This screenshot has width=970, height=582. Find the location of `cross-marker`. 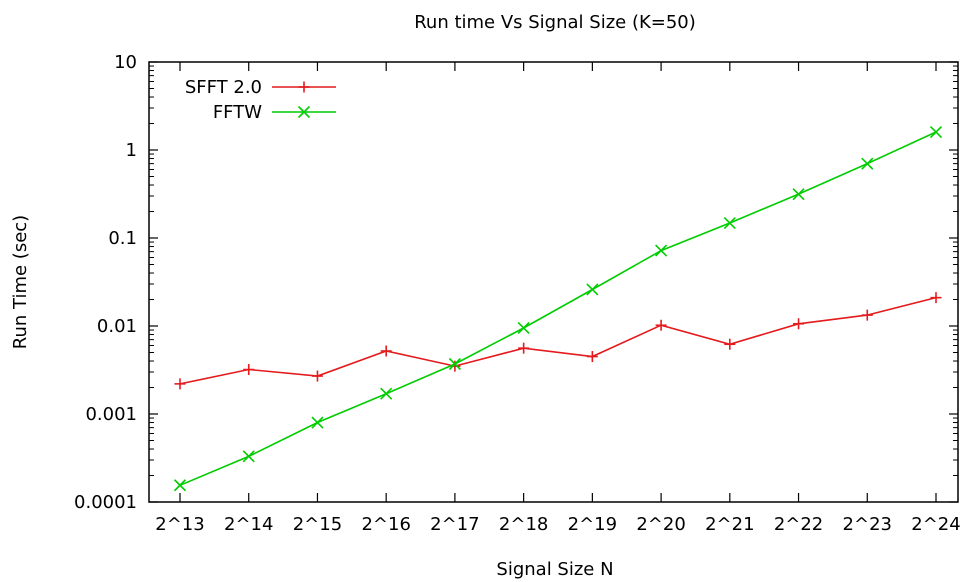

cross-marker is located at coordinates (304, 112).